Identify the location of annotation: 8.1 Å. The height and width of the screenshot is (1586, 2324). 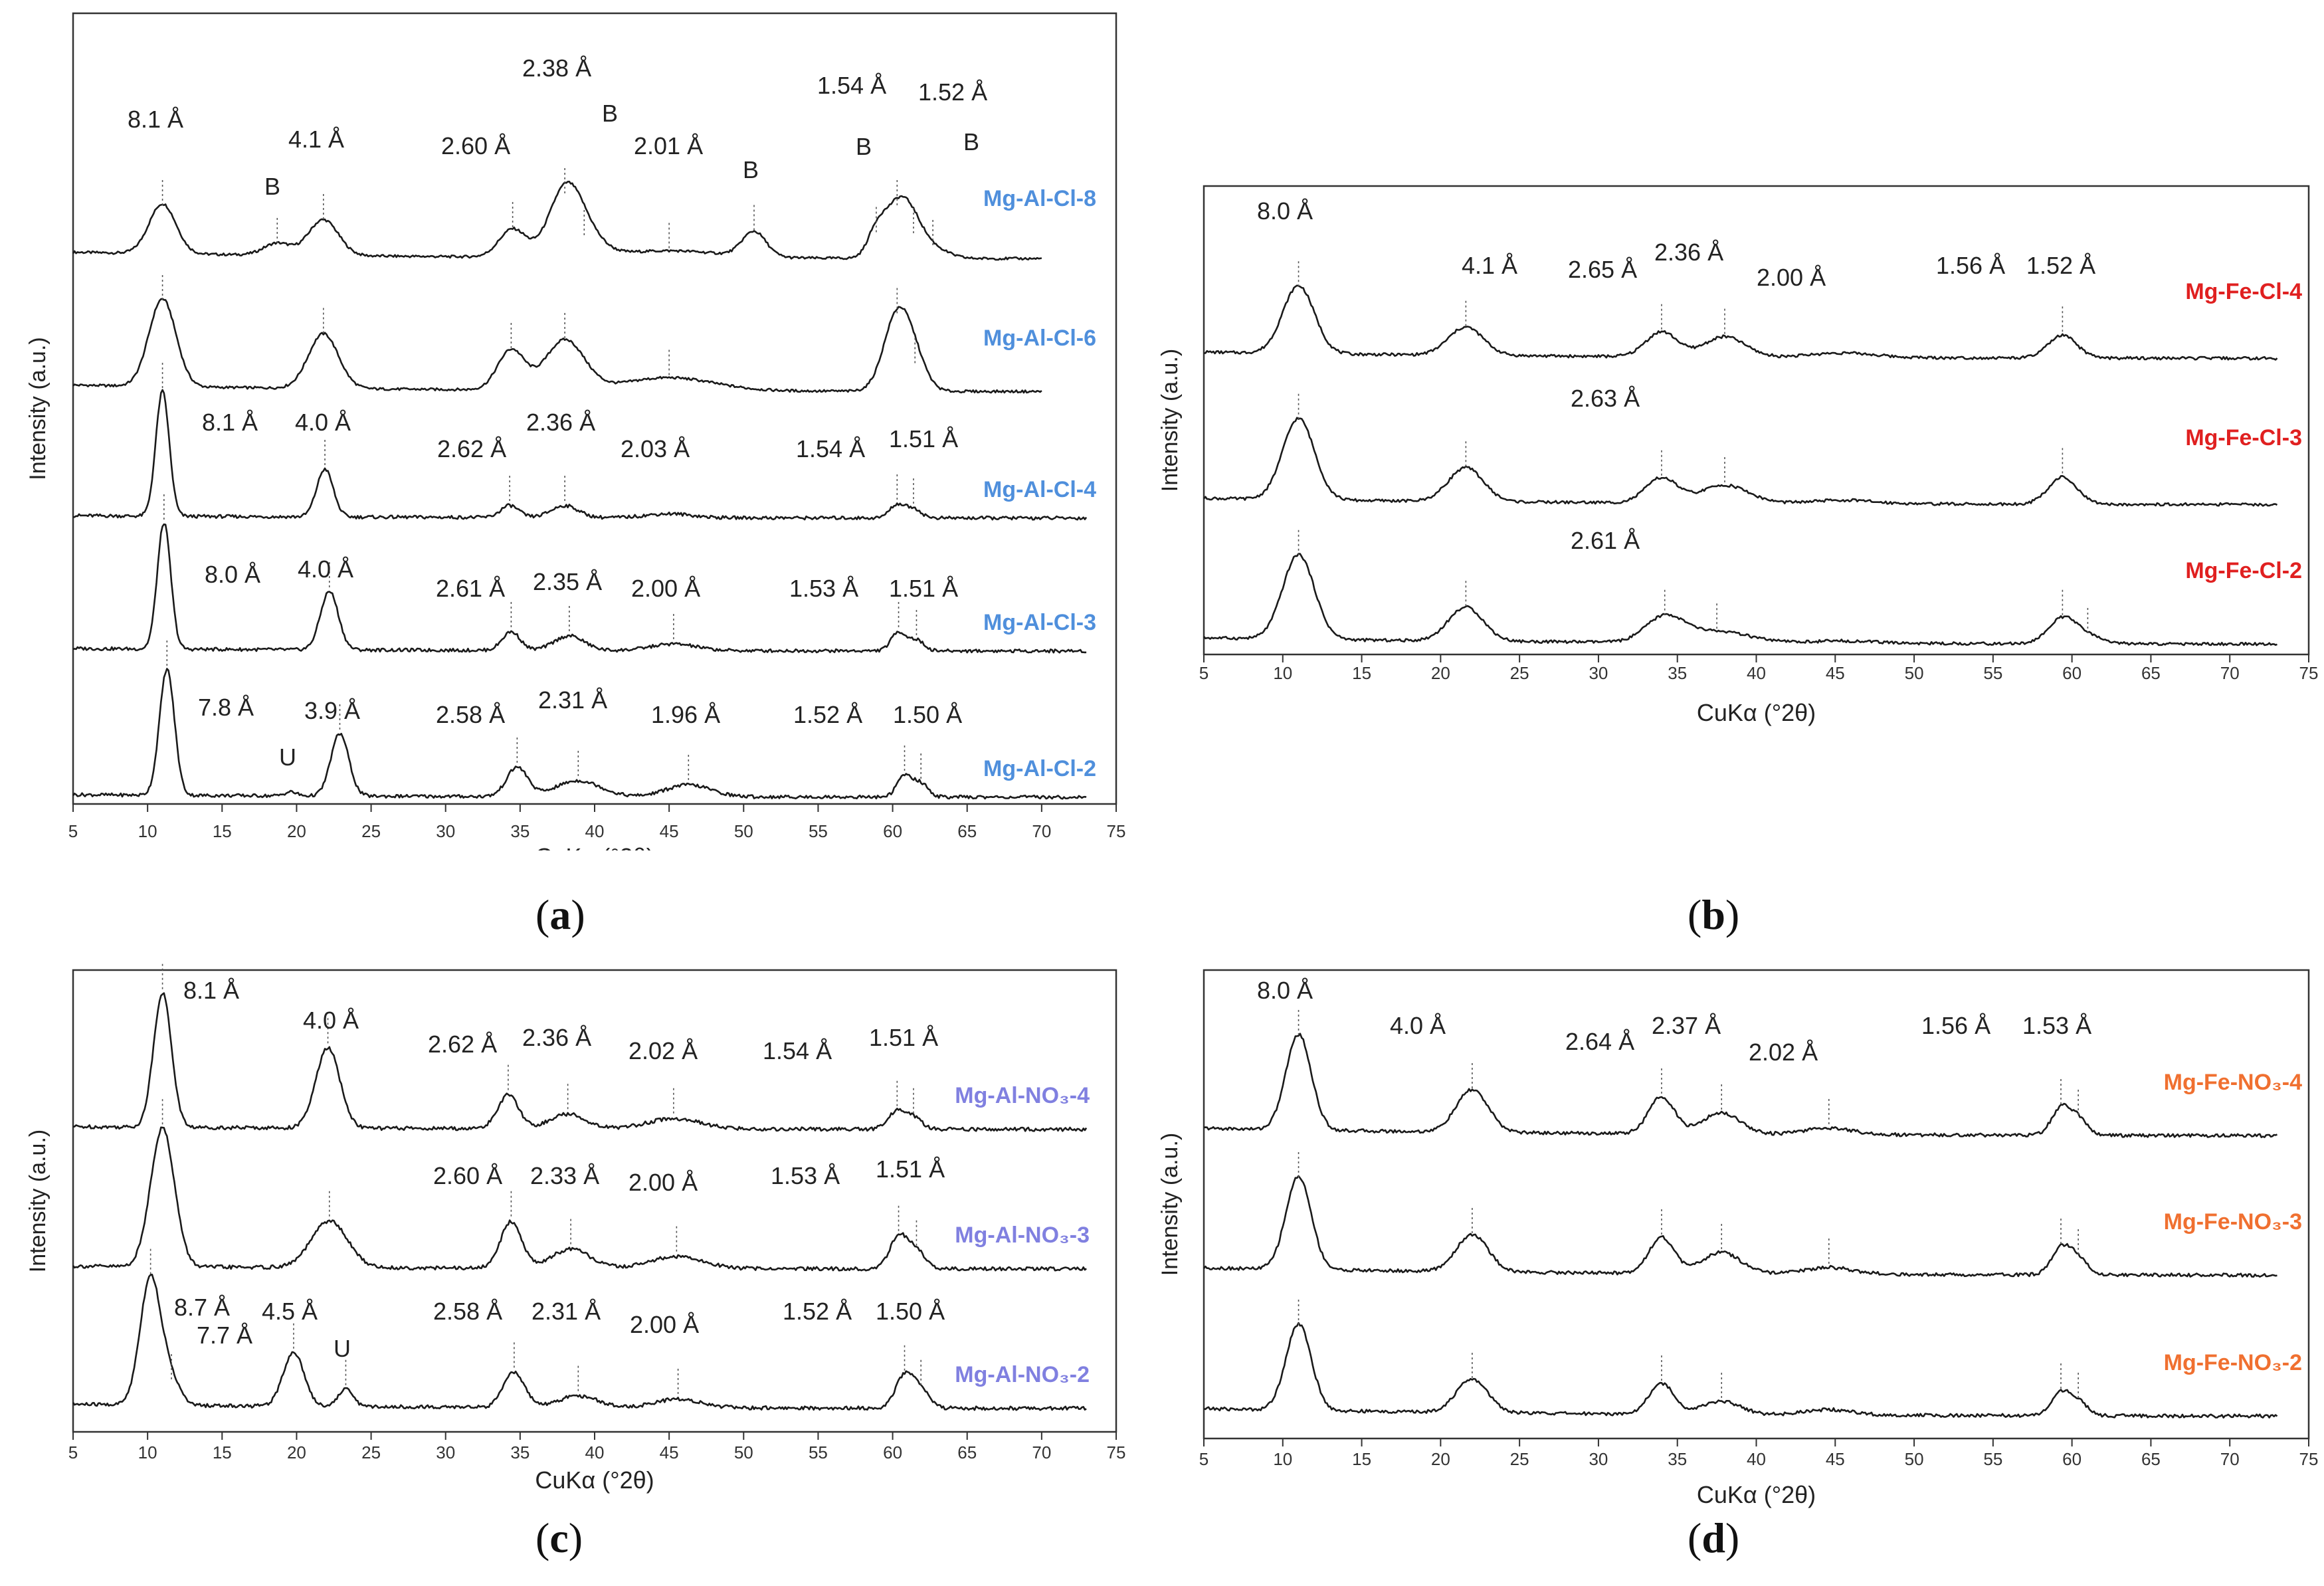
(230, 422).